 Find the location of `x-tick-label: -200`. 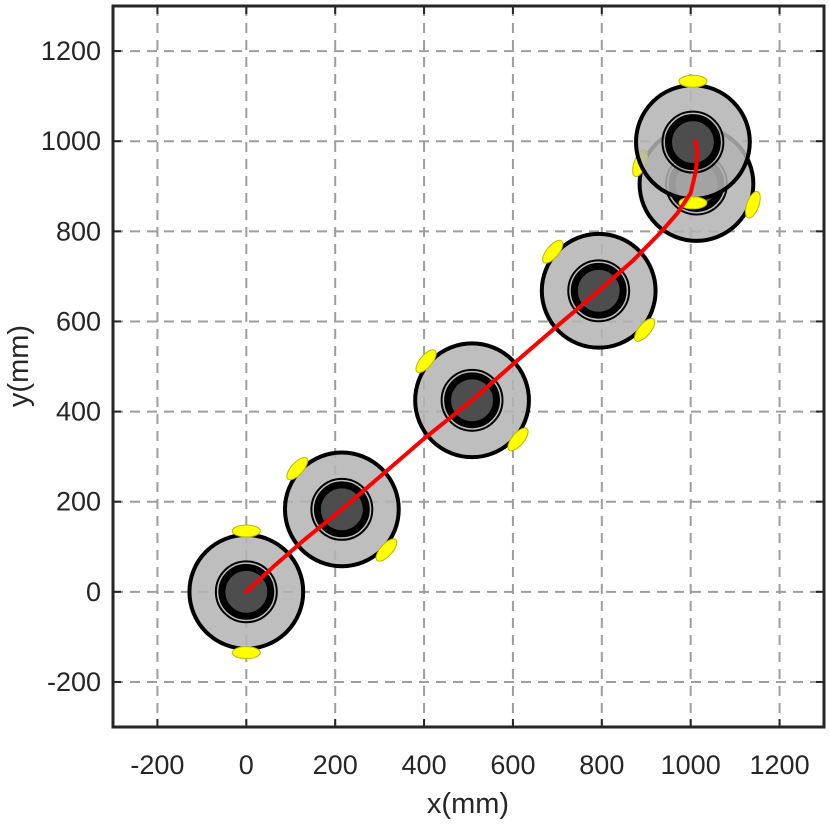

x-tick-label: -200 is located at coordinates (157, 765).